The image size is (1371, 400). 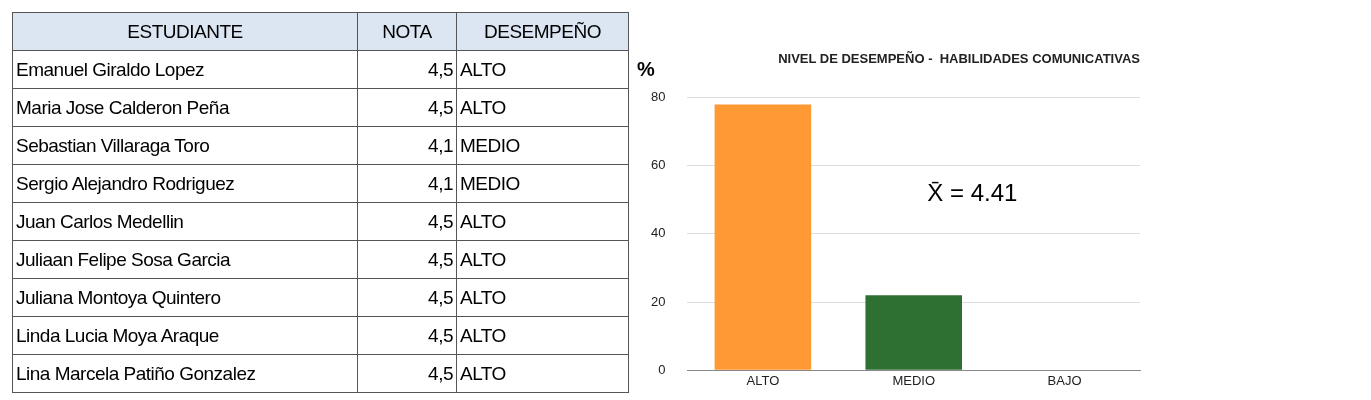 I want to click on text: Juan Carlos Medellin, so click(x=185, y=221).